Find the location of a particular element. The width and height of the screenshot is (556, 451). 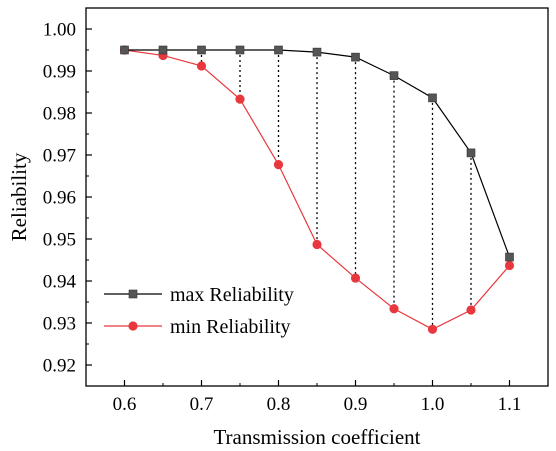

x-tick-label: 1.0 is located at coordinates (433, 404).